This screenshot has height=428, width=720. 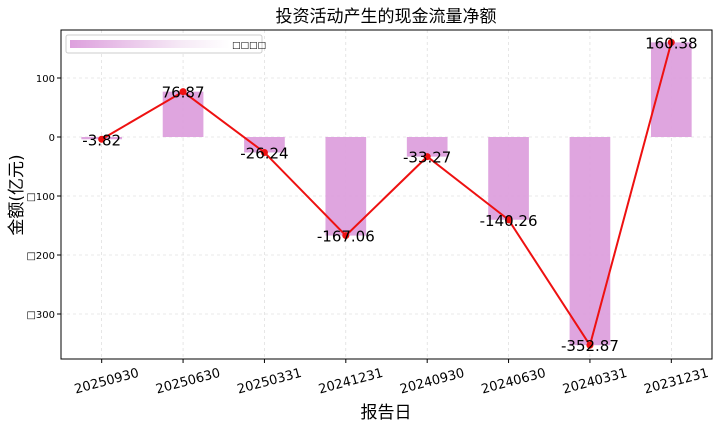 I want to click on x-tick-label: 20250930, so click(x=107, y=382).